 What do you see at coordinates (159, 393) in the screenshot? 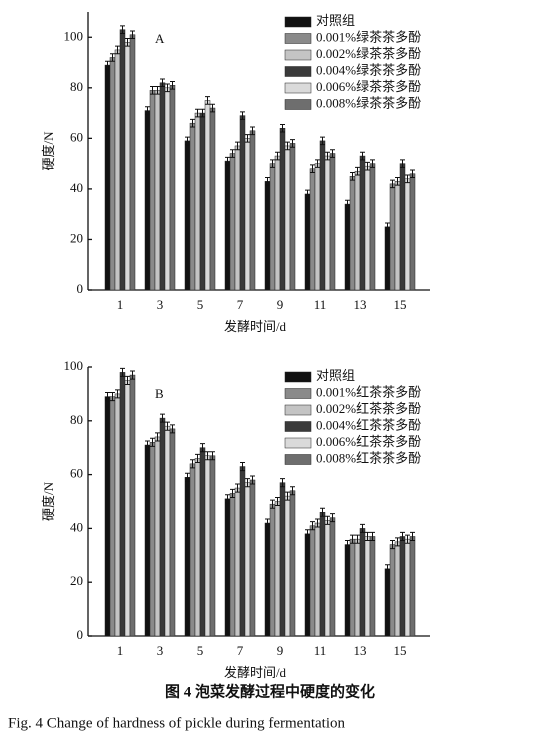
I see `panel-label: B` at bounding box center [159, 393].